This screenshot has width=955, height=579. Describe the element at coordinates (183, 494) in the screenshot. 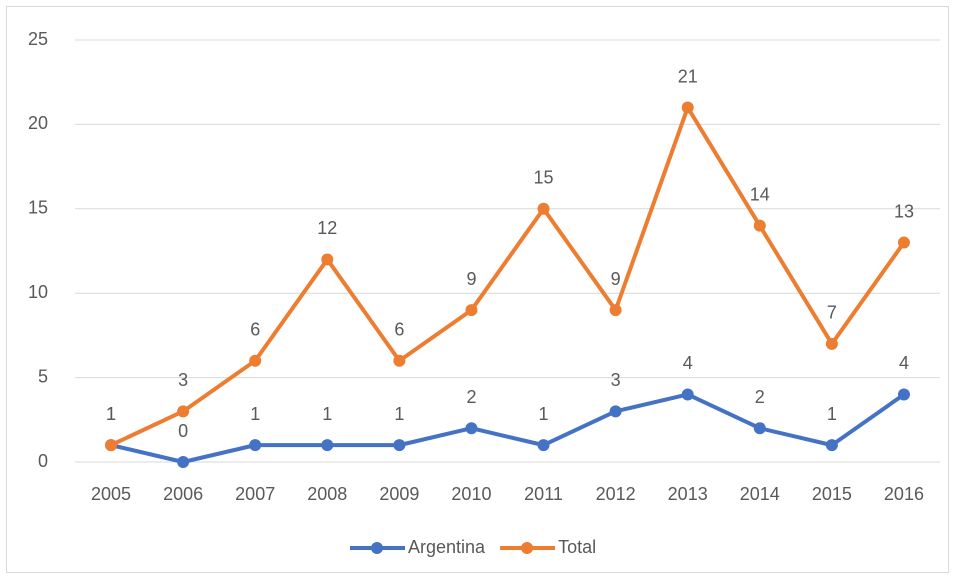

I see `x-tick-label: 2006` at that location.